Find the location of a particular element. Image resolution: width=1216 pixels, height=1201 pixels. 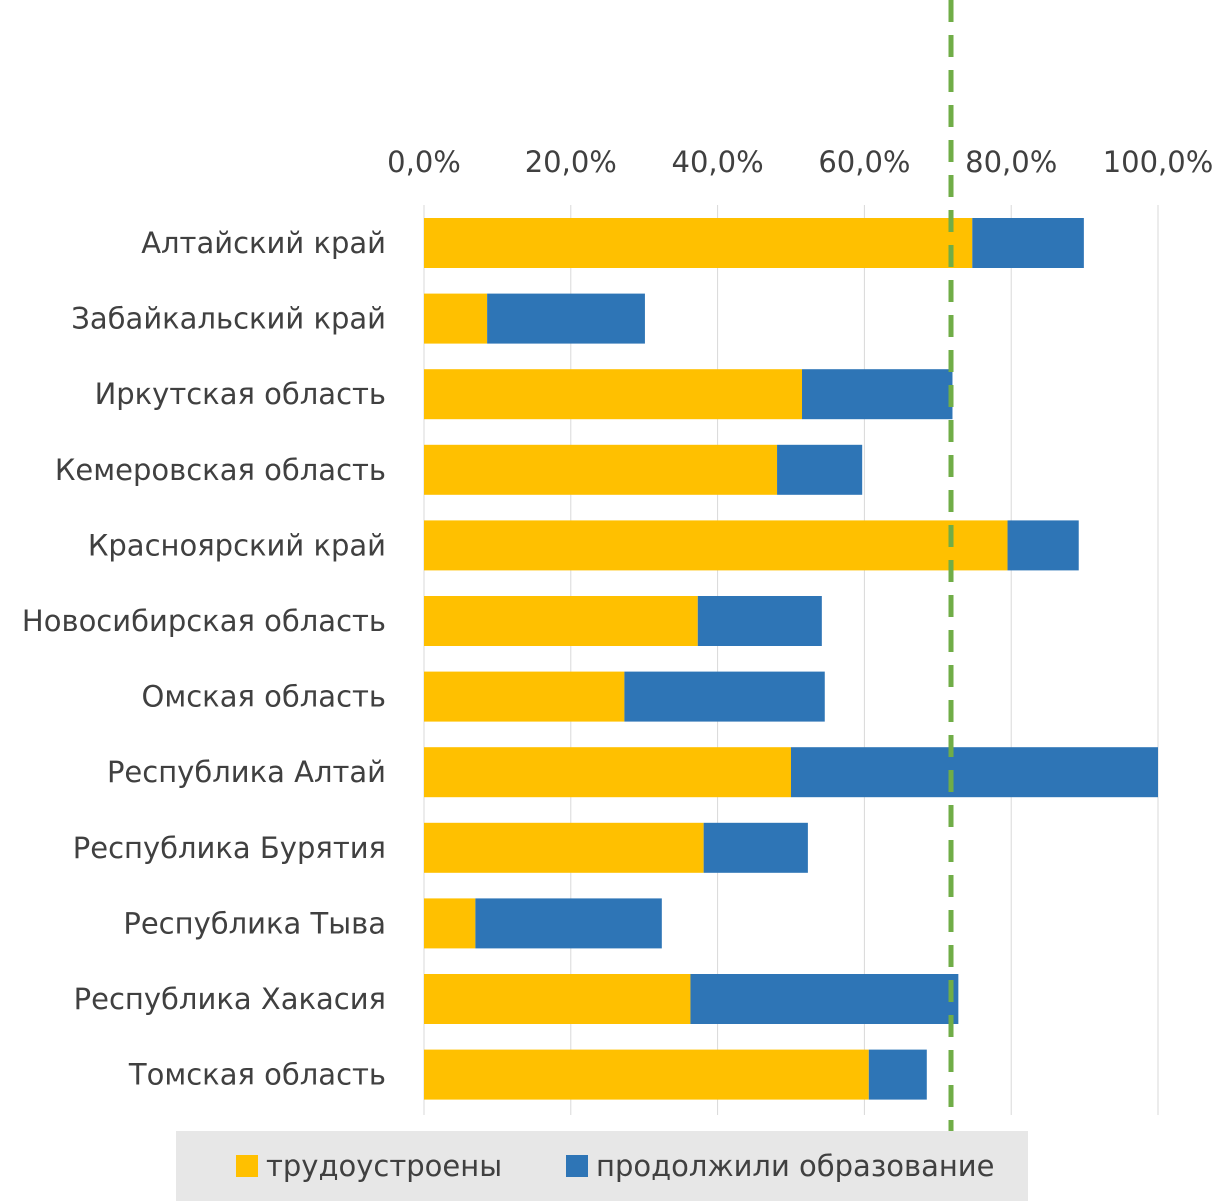

legend-label-education: продолжили образование is located at coordinates (795, 1166).